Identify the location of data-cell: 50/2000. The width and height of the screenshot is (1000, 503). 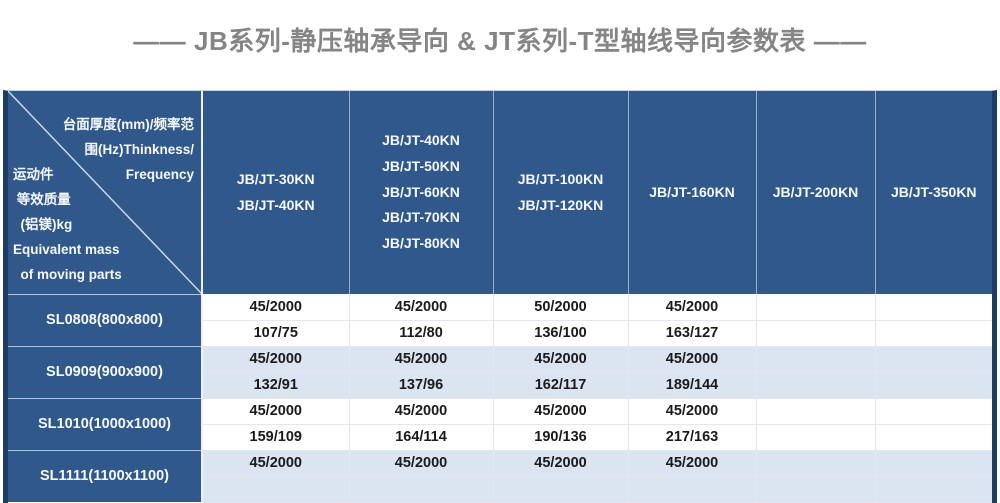
(561, 307).